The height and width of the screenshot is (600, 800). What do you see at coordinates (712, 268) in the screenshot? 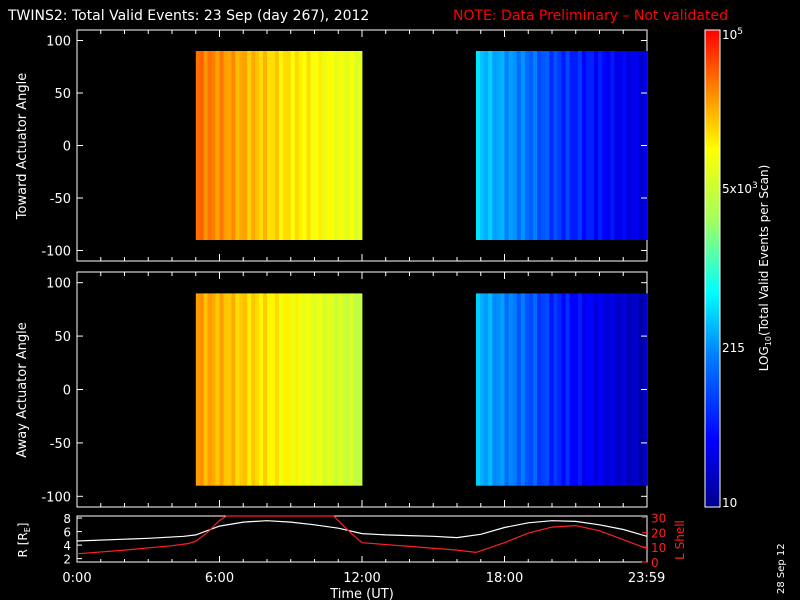
I see `colorbar-gradient` at bounding box center [712, 268].